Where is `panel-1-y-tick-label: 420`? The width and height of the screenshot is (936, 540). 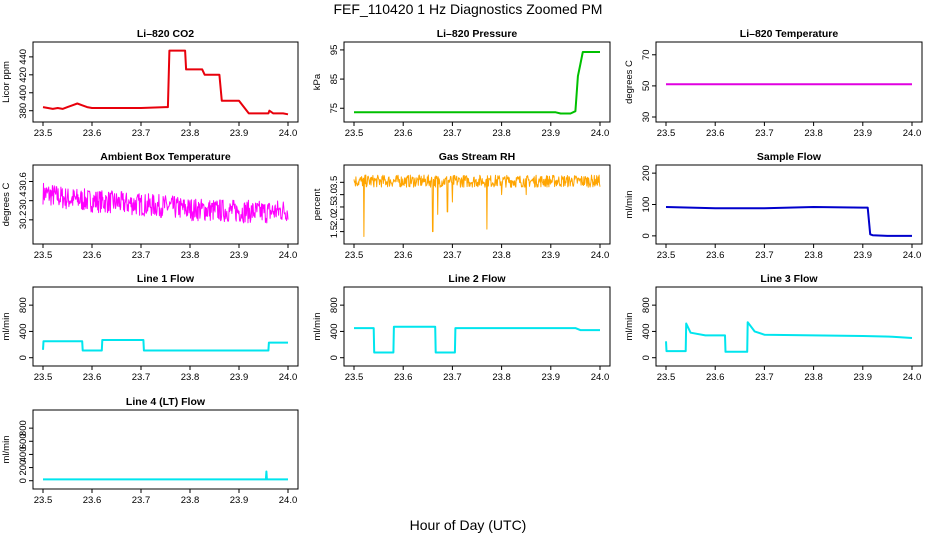
panel-1-y-tick-label: 420 is located at coordinates (23, 75).